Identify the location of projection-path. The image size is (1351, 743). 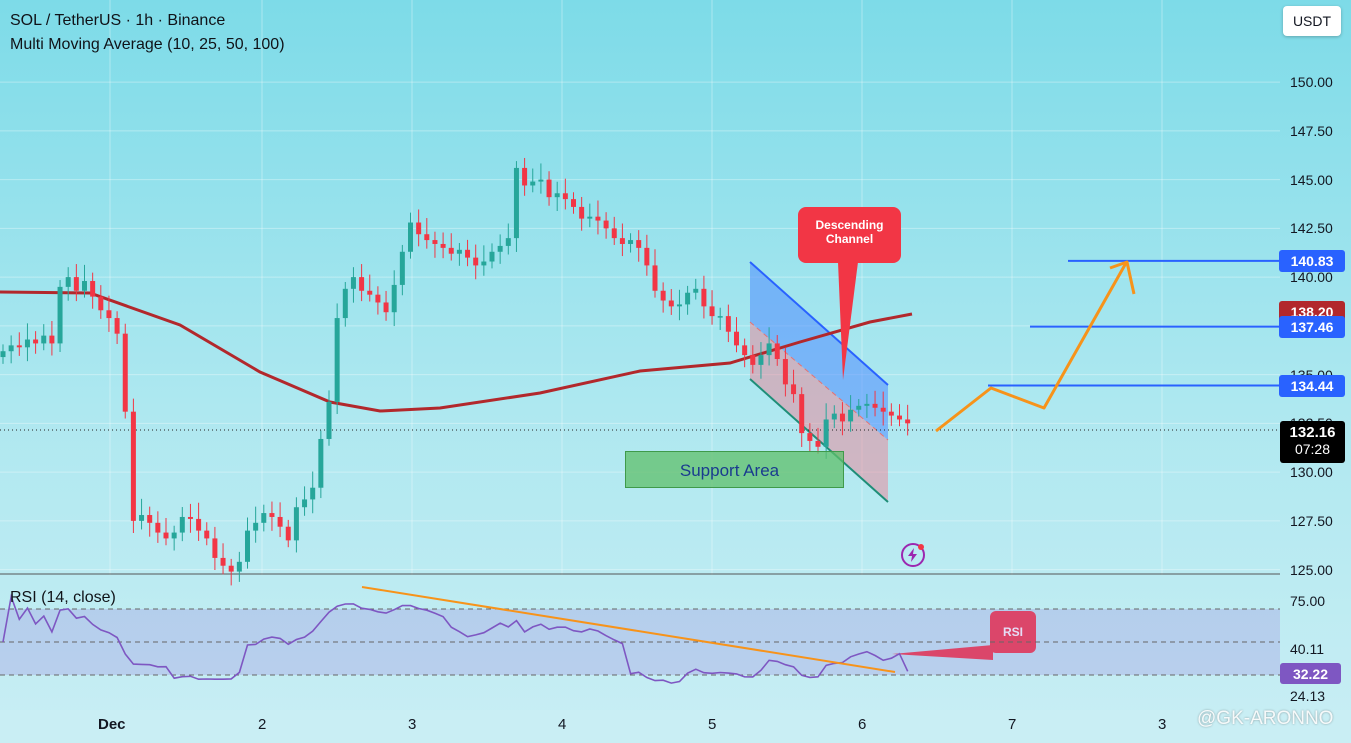
(1031, 347).